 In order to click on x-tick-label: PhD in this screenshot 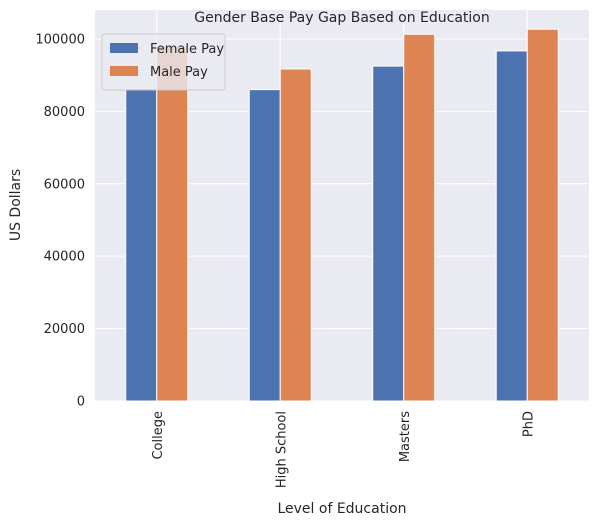, I will do `click(528, 424)`.